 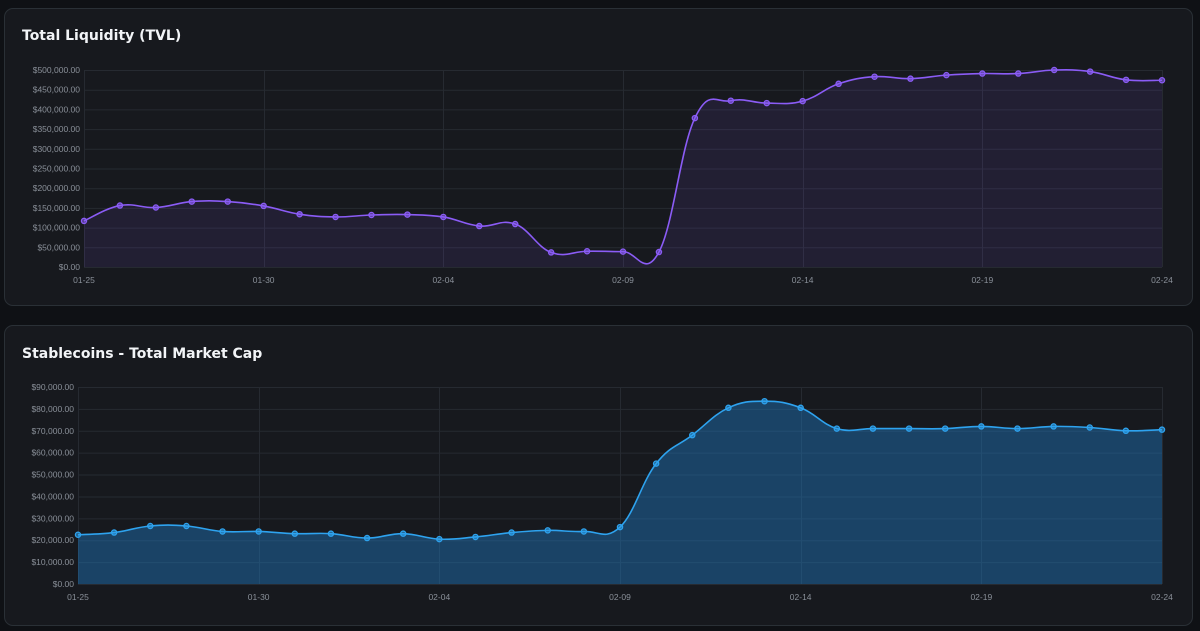 What do you see at coordinates (78, 597) in the screenshot?
I see `stablecoins-x-tick-label: 01-25` at bounding box center [78, 597].